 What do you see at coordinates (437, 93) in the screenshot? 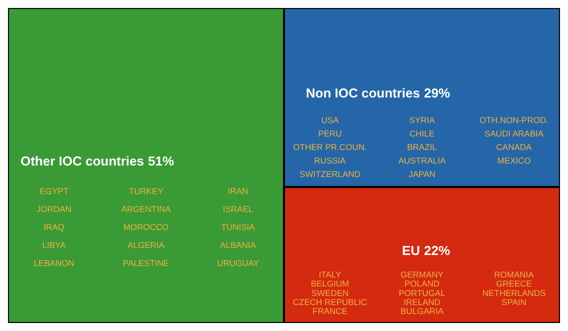
I see `data-label: 29%` at bounding box center [437, 93].